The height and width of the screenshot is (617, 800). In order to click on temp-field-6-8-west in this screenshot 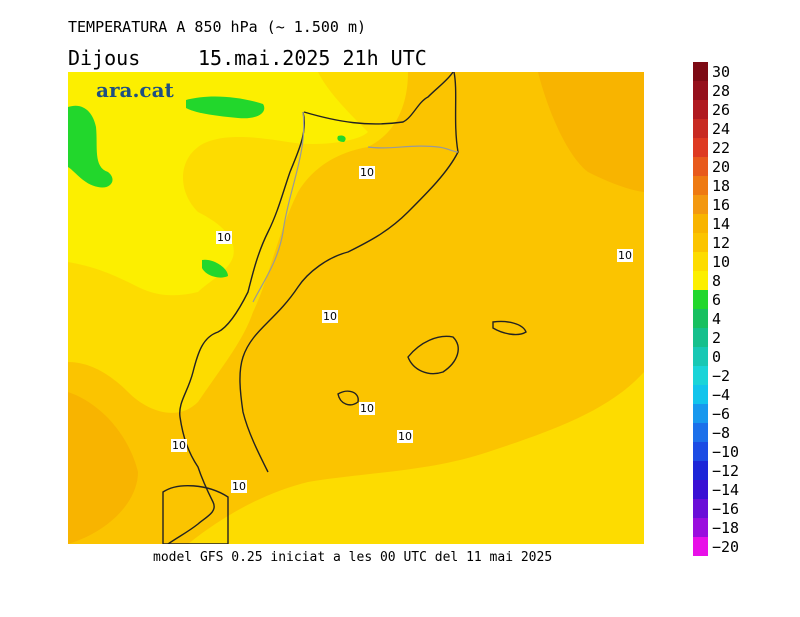, I will do `click(90, 146)`.